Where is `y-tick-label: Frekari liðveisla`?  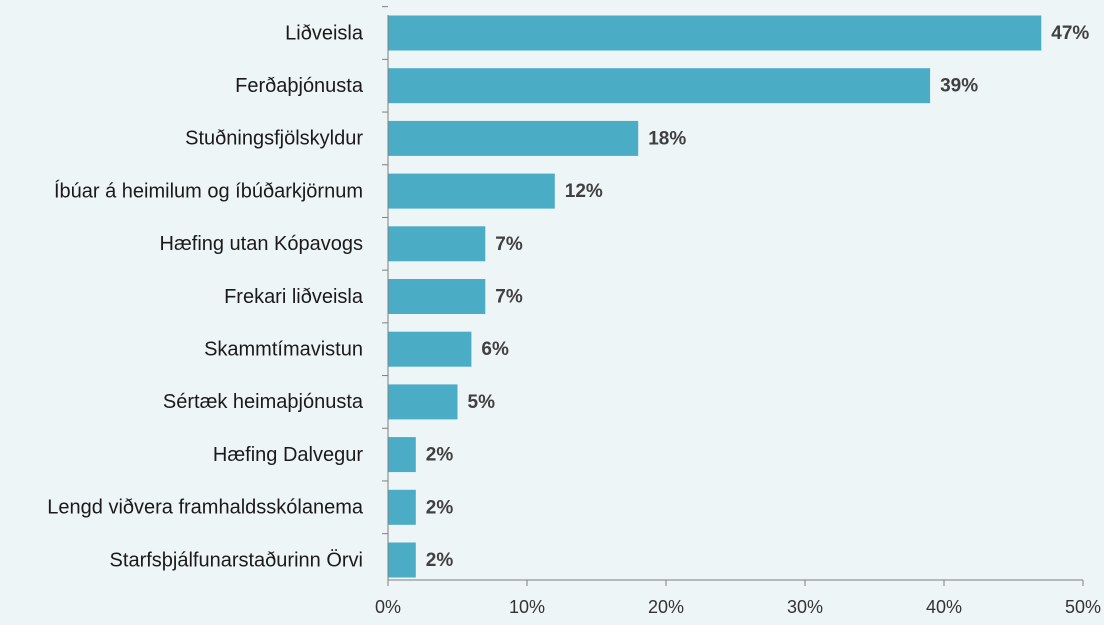
y-tick-label: Frekari liðveisla is located at coordinates (294, 297).